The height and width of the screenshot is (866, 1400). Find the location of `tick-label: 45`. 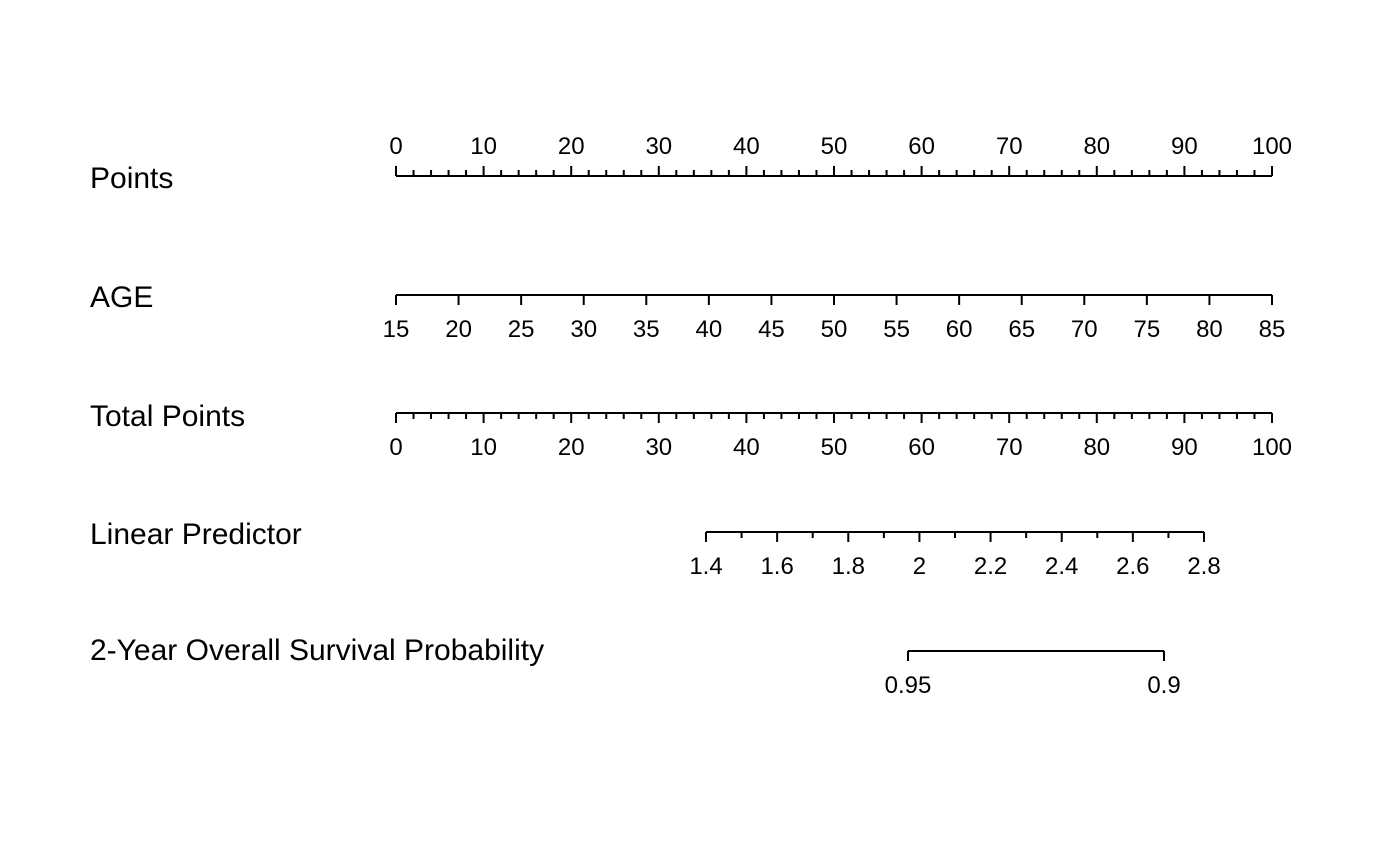

tick-label: 45 is located at coordinates (771, 329).